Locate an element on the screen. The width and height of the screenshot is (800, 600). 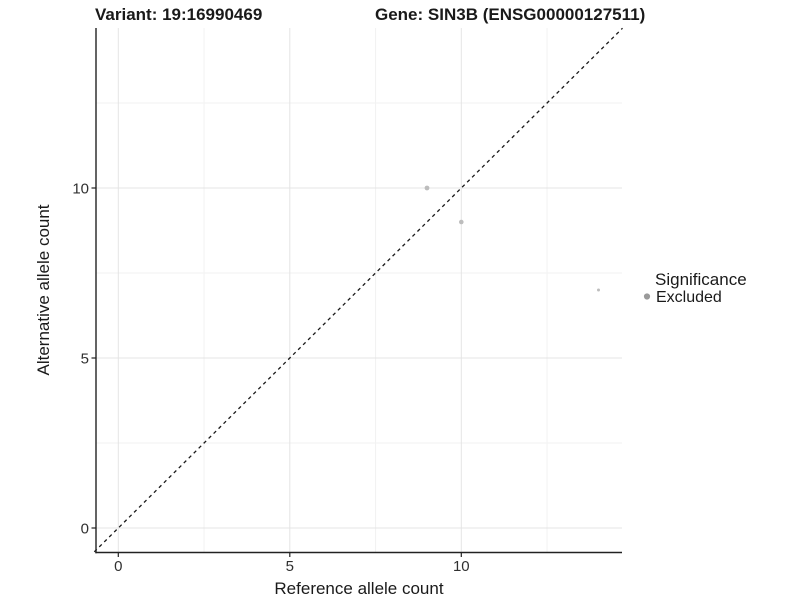
data-points is located at coordinates (512, 238).